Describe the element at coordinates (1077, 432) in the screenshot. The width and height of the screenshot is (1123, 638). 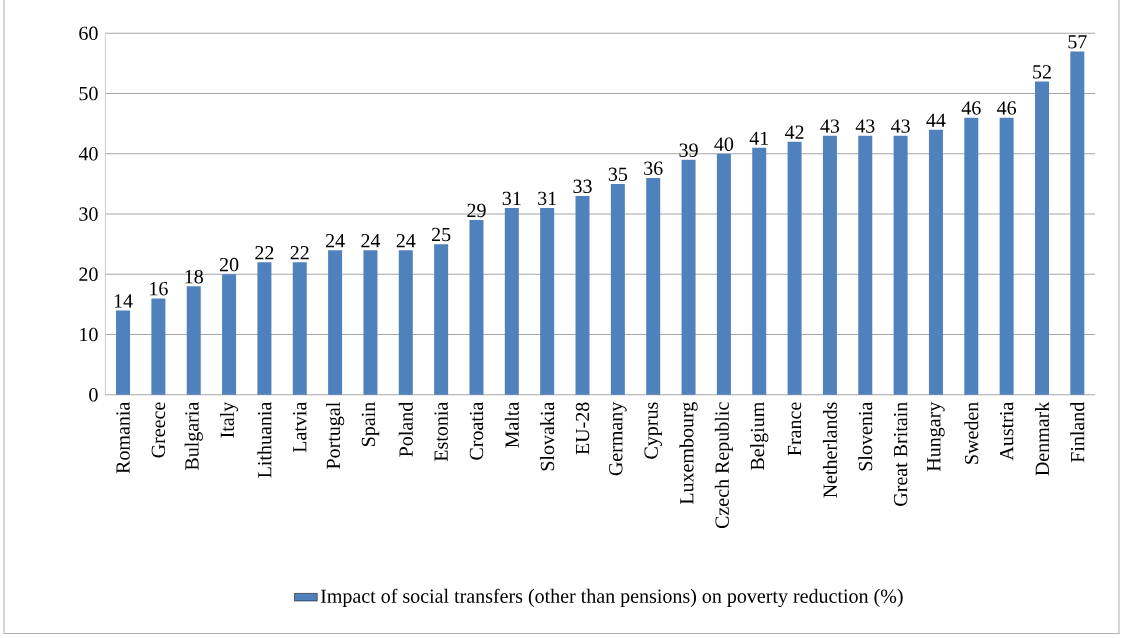
I see `x-tick-label: Finland` at that location.